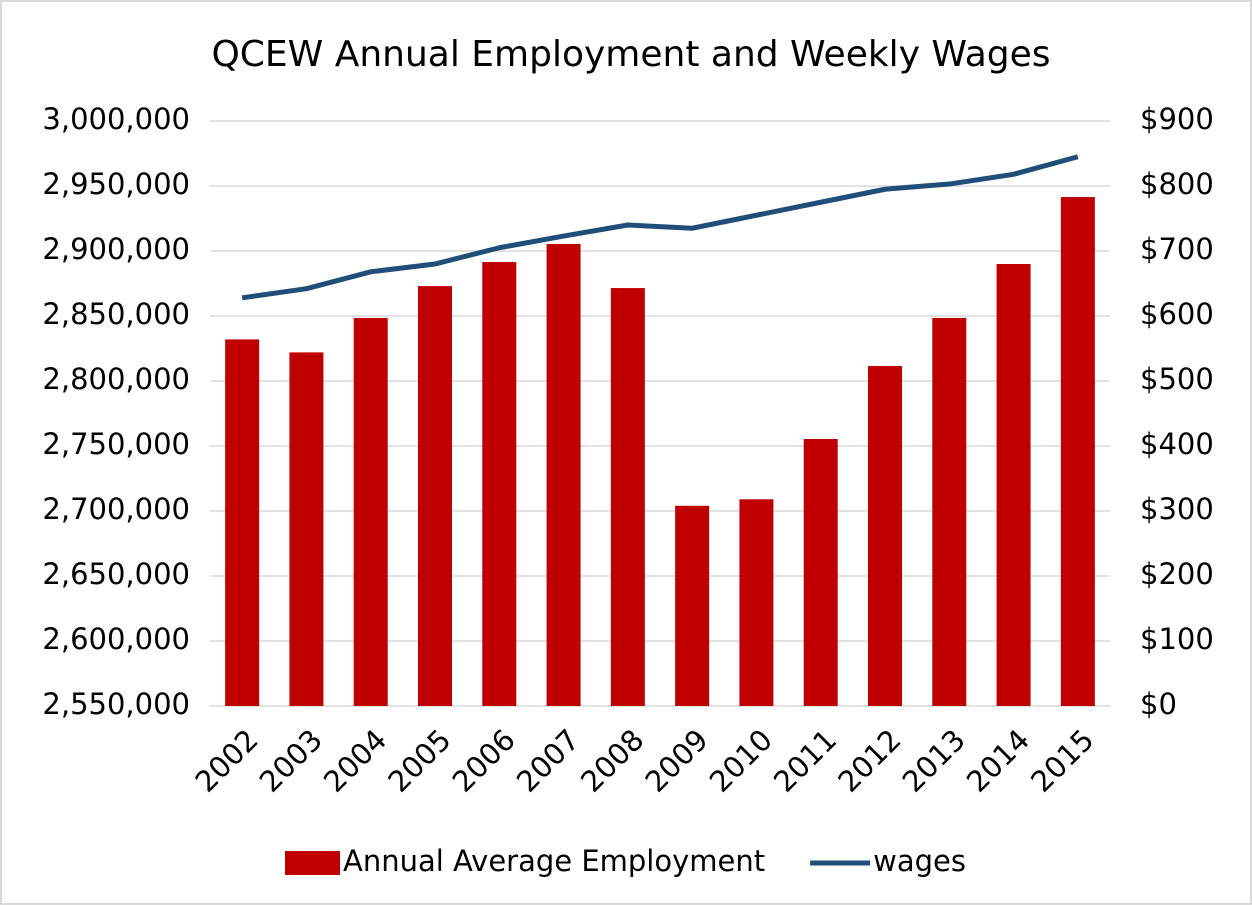 The height and width of the screenshot is (905, 1252). Describe the element at coordinates (660, 227) in the screenshot. I see `line` at that location.